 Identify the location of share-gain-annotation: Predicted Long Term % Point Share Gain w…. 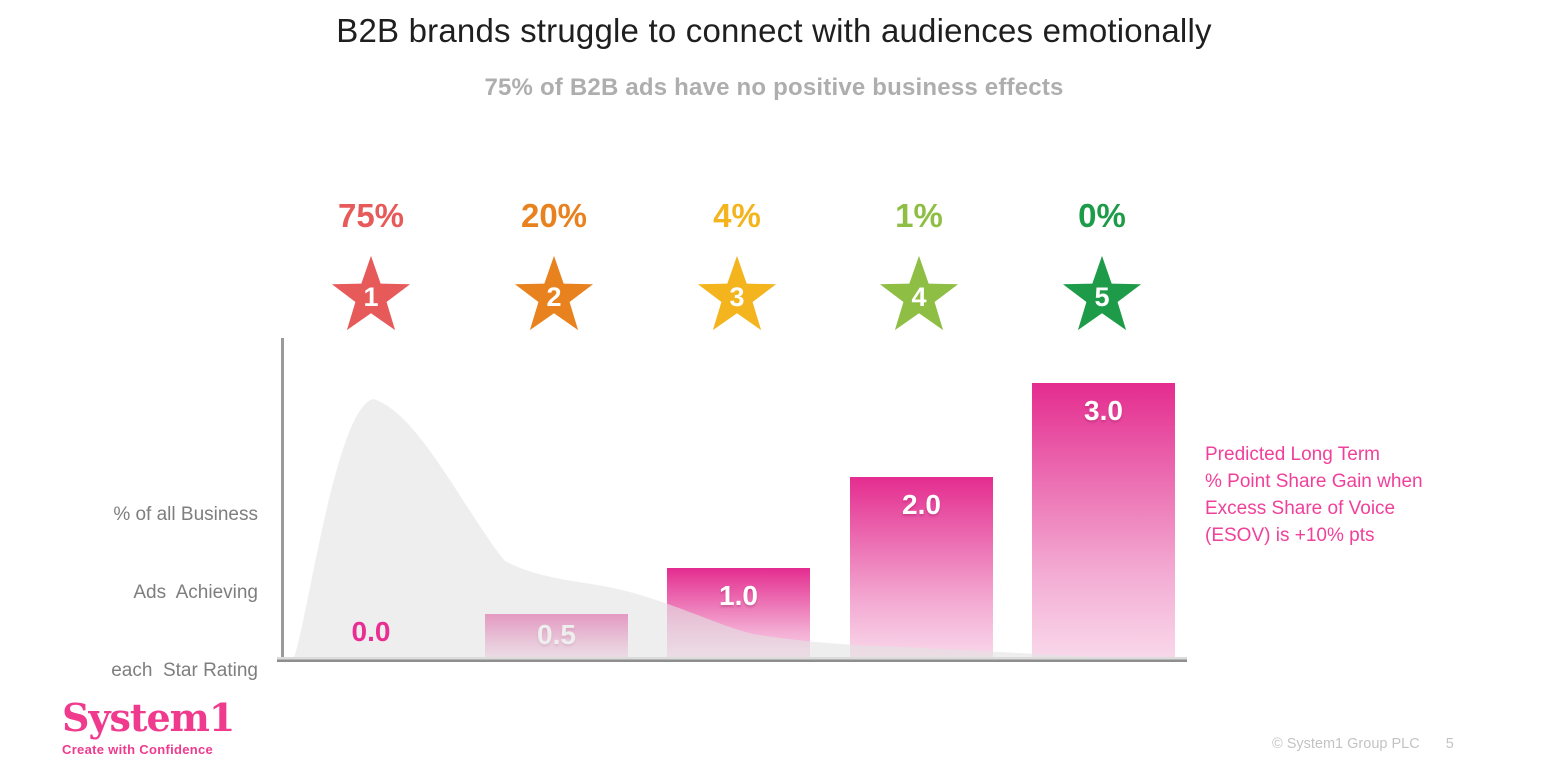
(1330, 495).